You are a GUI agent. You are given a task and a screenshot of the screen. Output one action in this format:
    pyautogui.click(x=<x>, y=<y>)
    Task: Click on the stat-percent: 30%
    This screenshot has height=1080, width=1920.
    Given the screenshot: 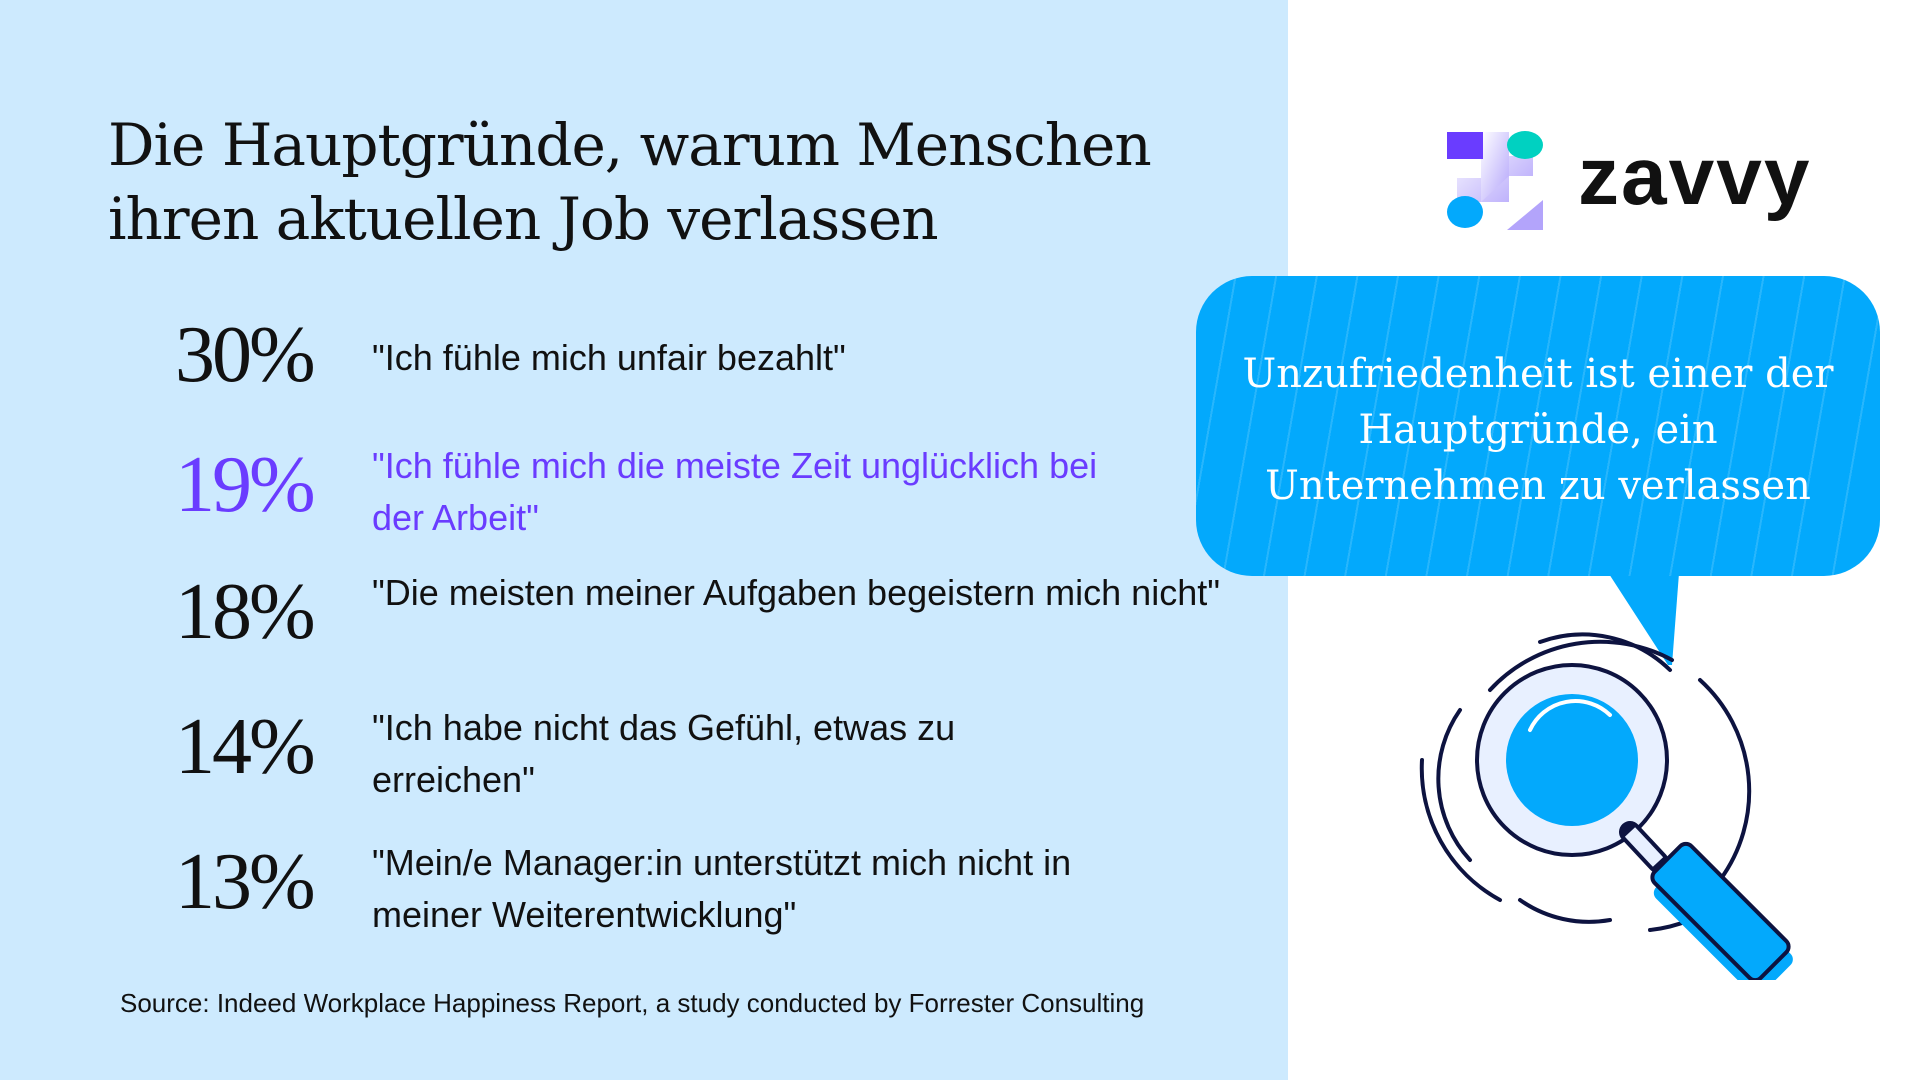 What is the action you would take?
    pyautogui.click(x=245, y=355)
    